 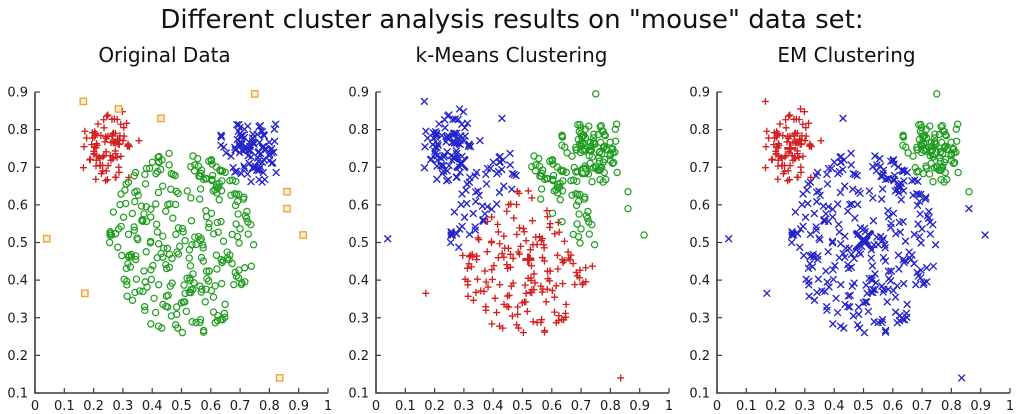 I want to click on y-tick-label: 0.2, so click(x=358, y=356).